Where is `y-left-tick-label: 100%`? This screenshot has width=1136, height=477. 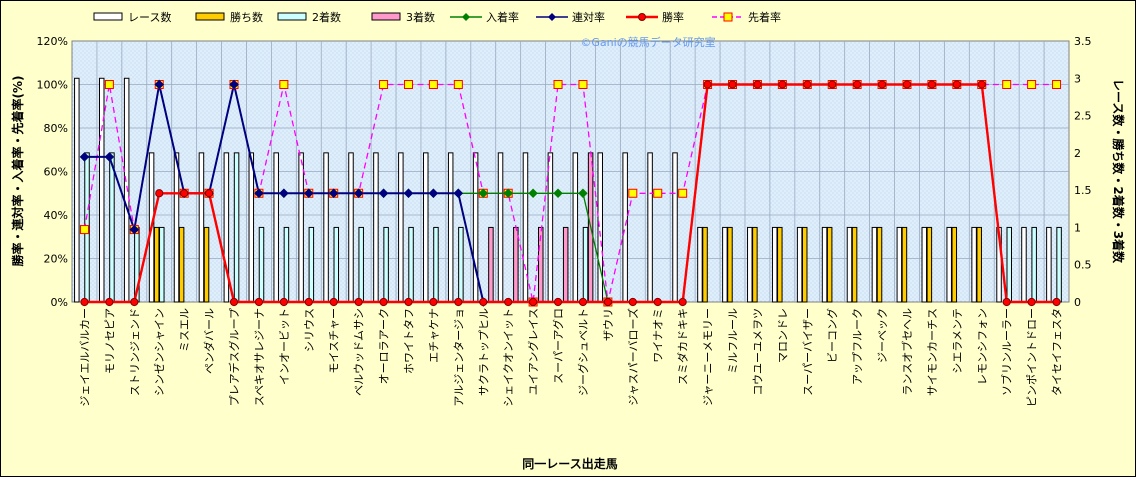 y-left-tick-label: 100% is located at coordinates (52, 85).